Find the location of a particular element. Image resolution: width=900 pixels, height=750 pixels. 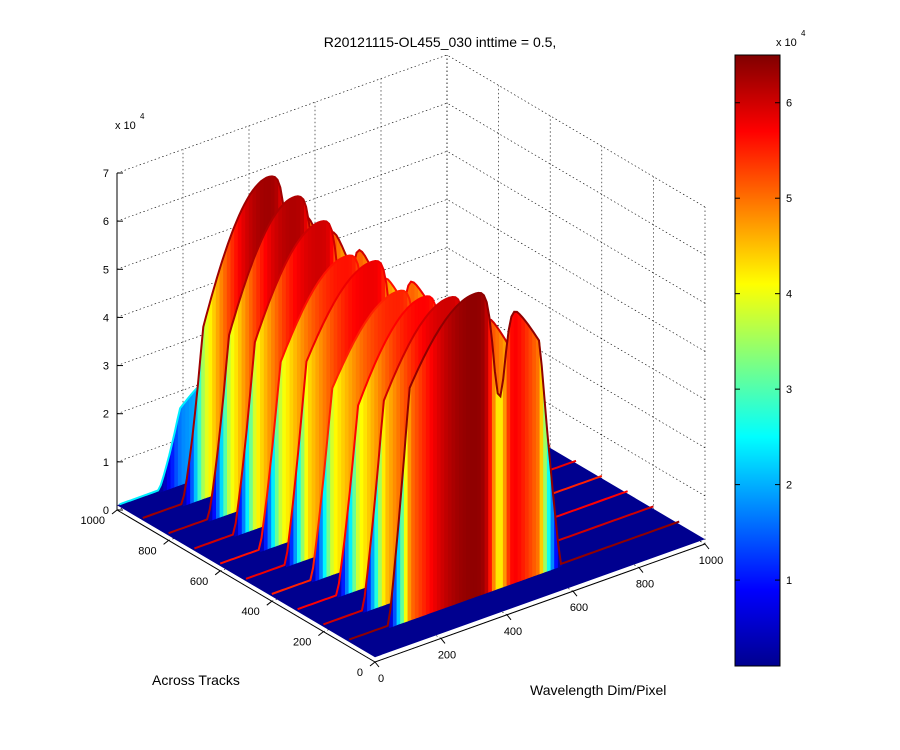

colorbar-exponent-base: x 10 is located at coordinates (786, 43).